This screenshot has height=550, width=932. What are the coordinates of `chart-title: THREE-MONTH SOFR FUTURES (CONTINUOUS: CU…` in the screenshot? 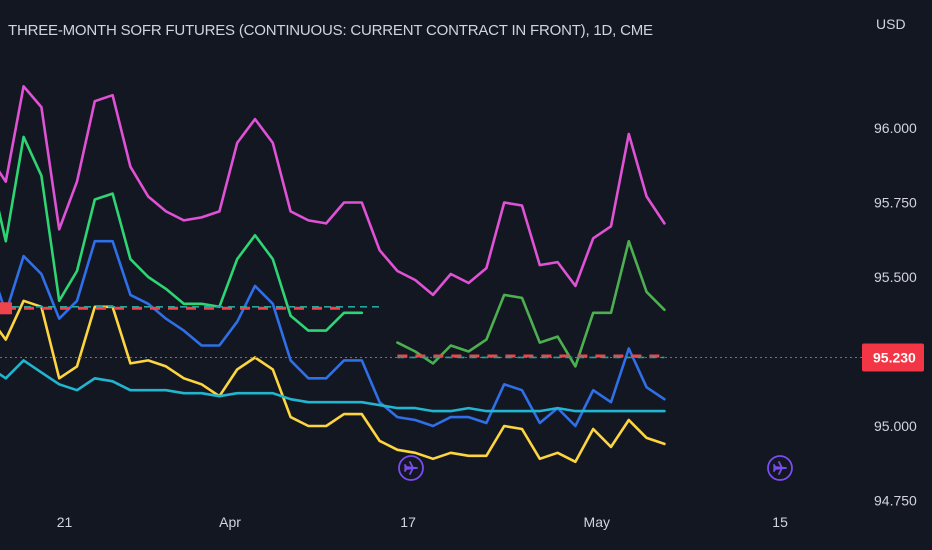 It's located at (330, 30).